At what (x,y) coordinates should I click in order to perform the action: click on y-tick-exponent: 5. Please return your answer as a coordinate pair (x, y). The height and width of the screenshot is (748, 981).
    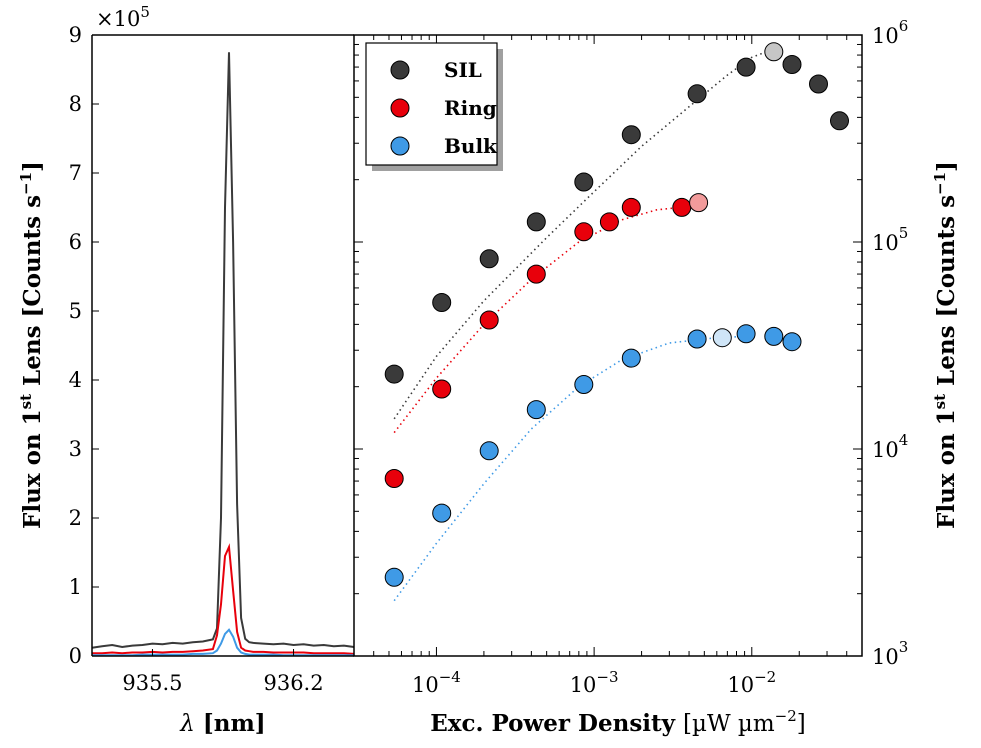
    Looking at the image, I should click on (904, 233).